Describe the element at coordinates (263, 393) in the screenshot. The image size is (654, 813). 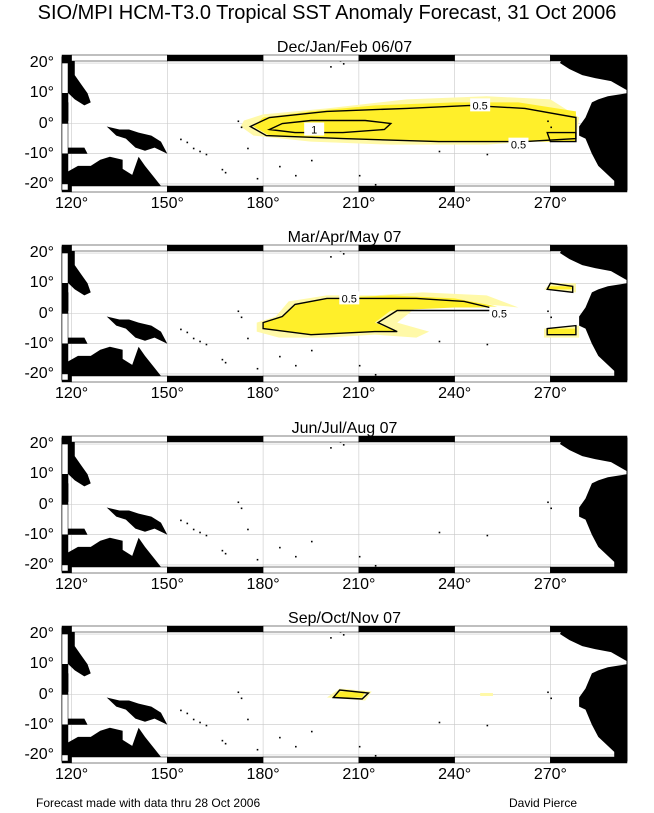
I see `lon-tick-label: 180°` at that location.